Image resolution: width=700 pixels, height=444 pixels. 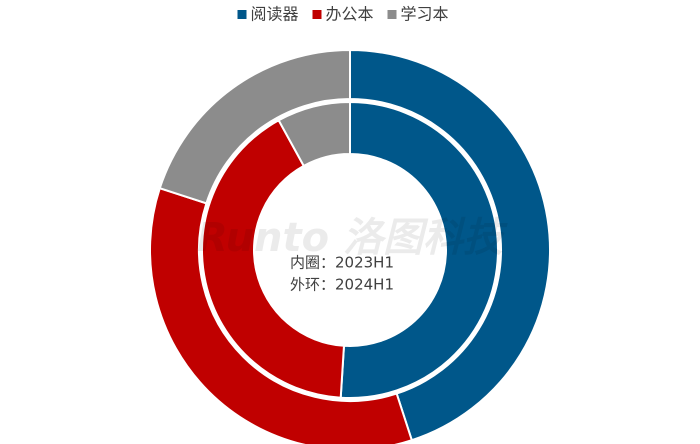 I want to click on center-label: 内圈：2023H1, so click(x=342, y=263).